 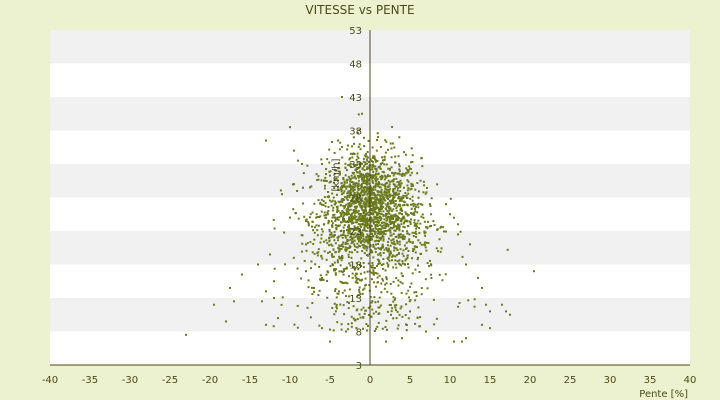 I want to click on chart-title: VITESSE vs PENTE, so click(x=359, y=10).